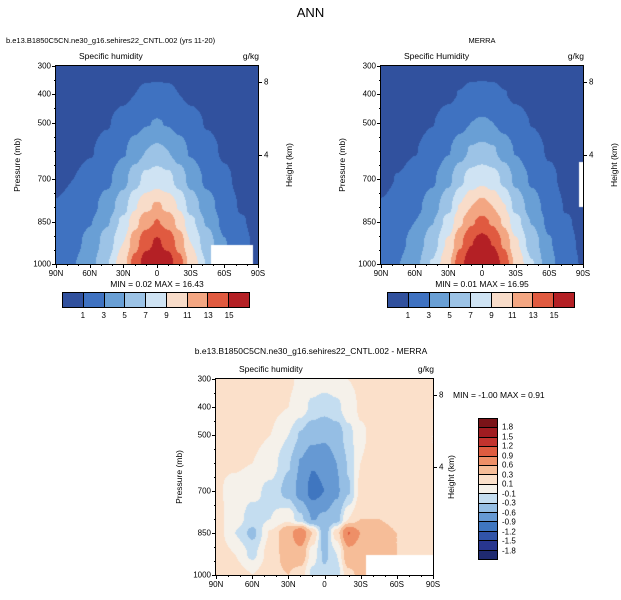  What do you see at coordinates (44, 179) in the screenshot?
I see `y-tick-label: 700` at bounding box center [44, 179].